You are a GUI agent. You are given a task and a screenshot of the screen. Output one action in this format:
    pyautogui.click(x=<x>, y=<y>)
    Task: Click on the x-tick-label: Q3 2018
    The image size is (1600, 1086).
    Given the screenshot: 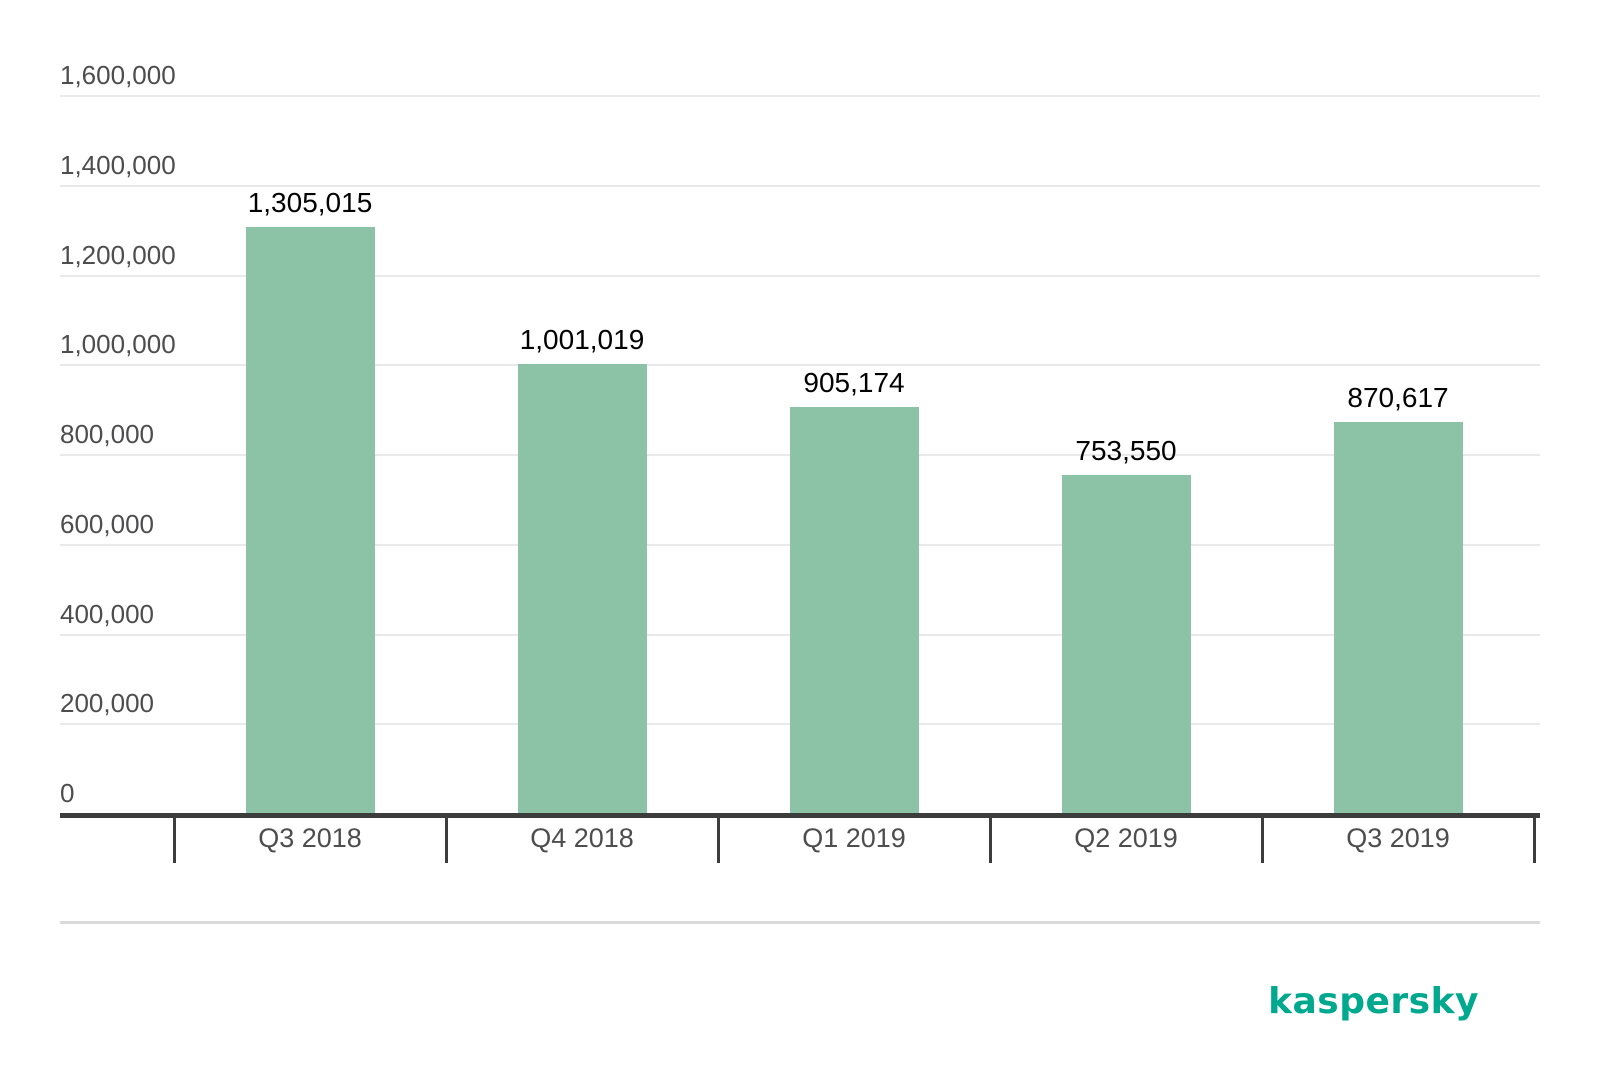 What is the action you would take?
    pyautogui.click(x=310, y=838)
    